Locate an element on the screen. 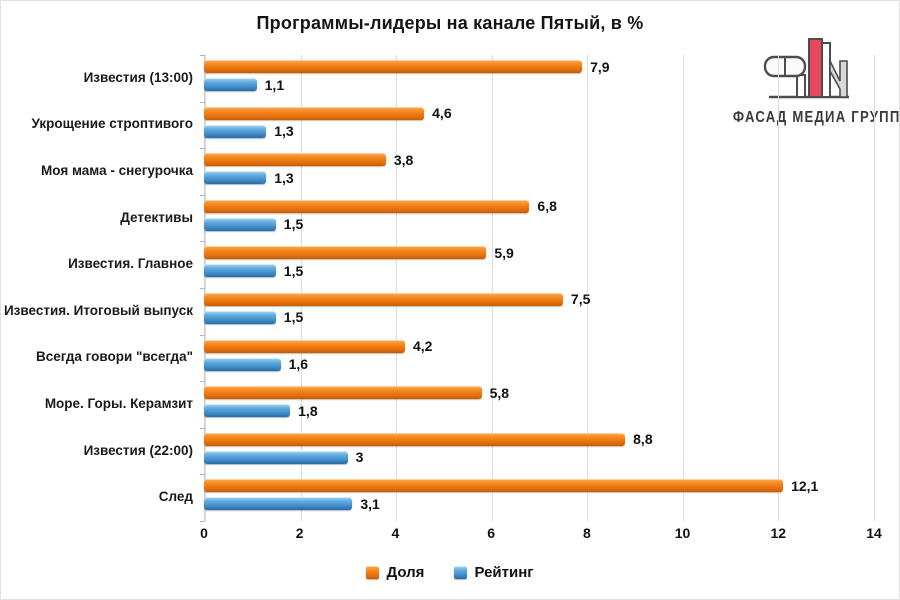 This screenshot has height=600, width=900. chart-row: Море. Горы. Керамзит 5,8 1,8 is located at coordinates (450, 404).